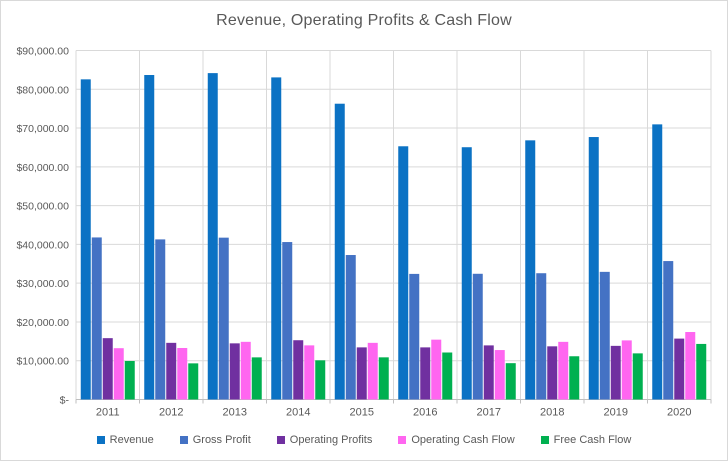 Image resolution: width=728 pixels, height=461 pixels. Describe the element at coordinates (372, 371) in the screenshot. I see `bar-operating-cash-flow-2015` at that location.